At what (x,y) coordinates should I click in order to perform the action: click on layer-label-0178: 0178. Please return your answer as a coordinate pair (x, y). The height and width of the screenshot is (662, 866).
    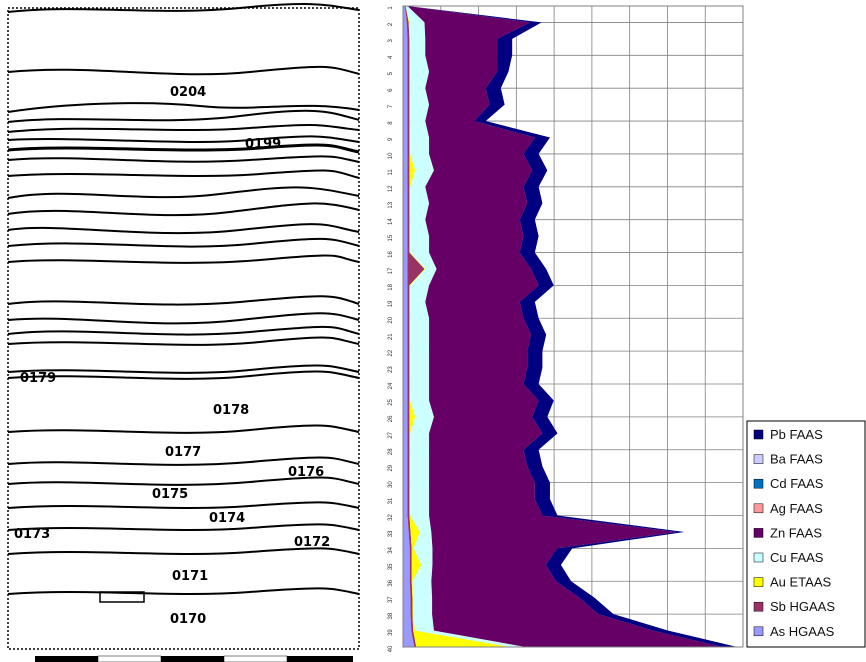
    Looking at the image, I should click on (231, 410).